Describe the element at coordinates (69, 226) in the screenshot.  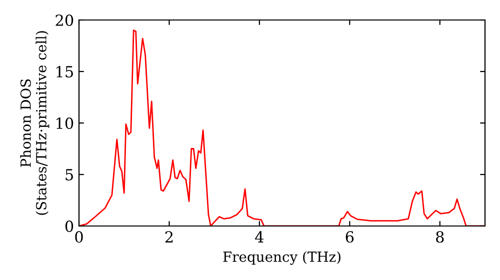
I see `y-tick-label: 0` at that location.